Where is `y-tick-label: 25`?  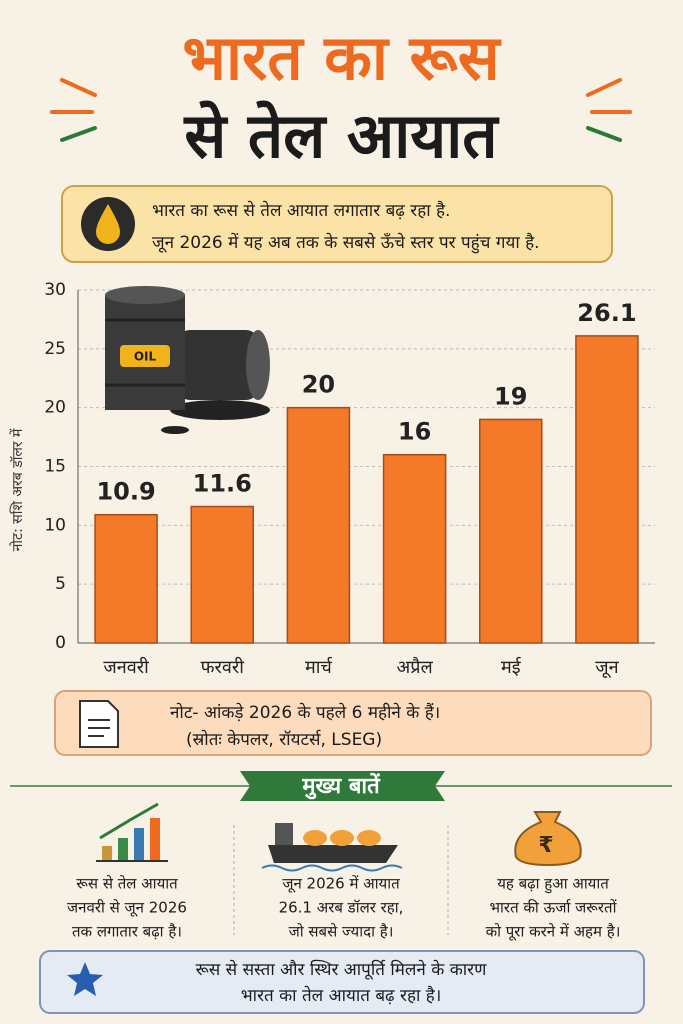 y-tick-label: 25 is located at coordinates (55, 349).